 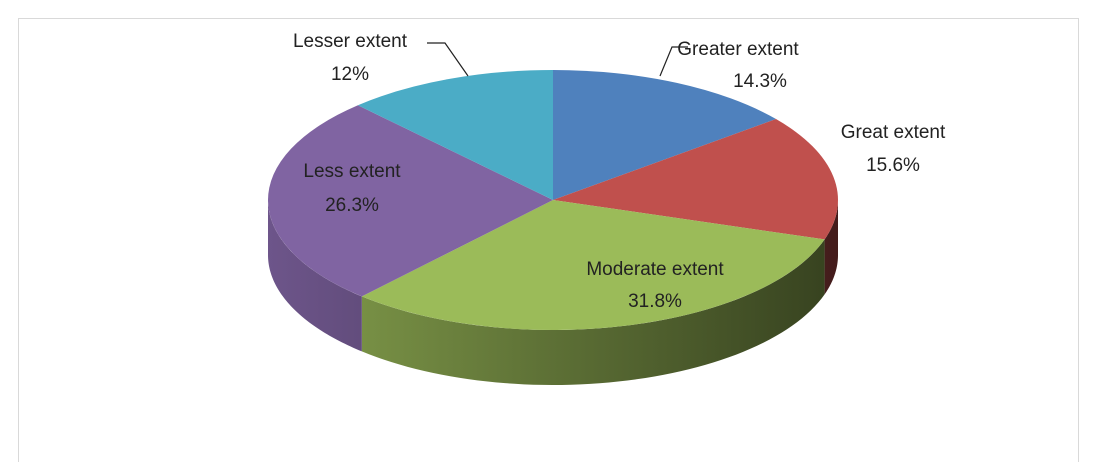 What do you see at coordinates (655, 301) in the screenshot?
I see `value-label: 31.8%` at bounding box center [655, 301].